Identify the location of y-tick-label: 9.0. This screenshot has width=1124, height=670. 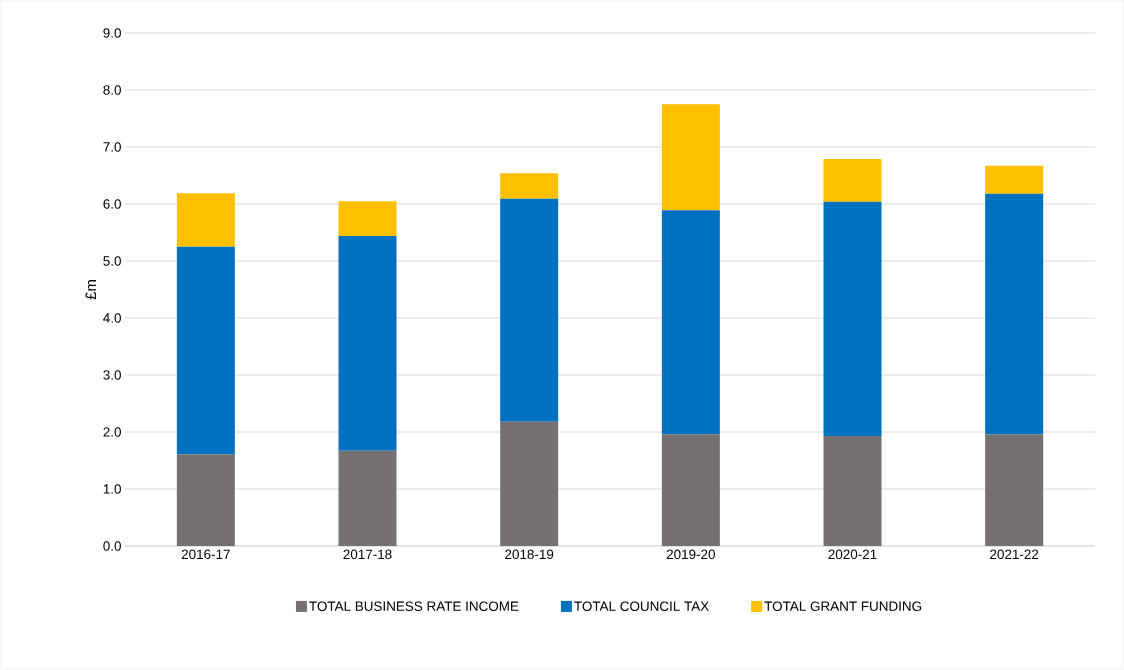
(112, 33).